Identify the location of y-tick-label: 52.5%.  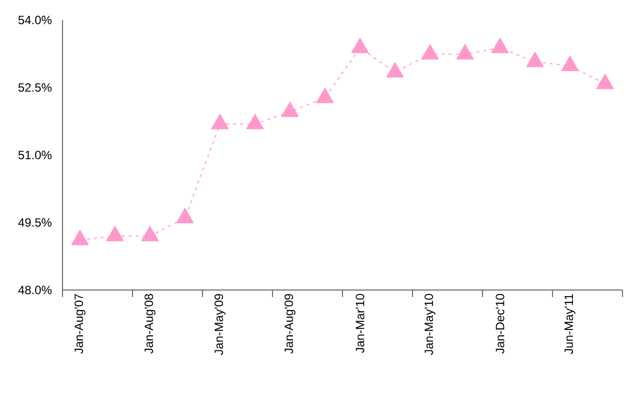
(35, 87).